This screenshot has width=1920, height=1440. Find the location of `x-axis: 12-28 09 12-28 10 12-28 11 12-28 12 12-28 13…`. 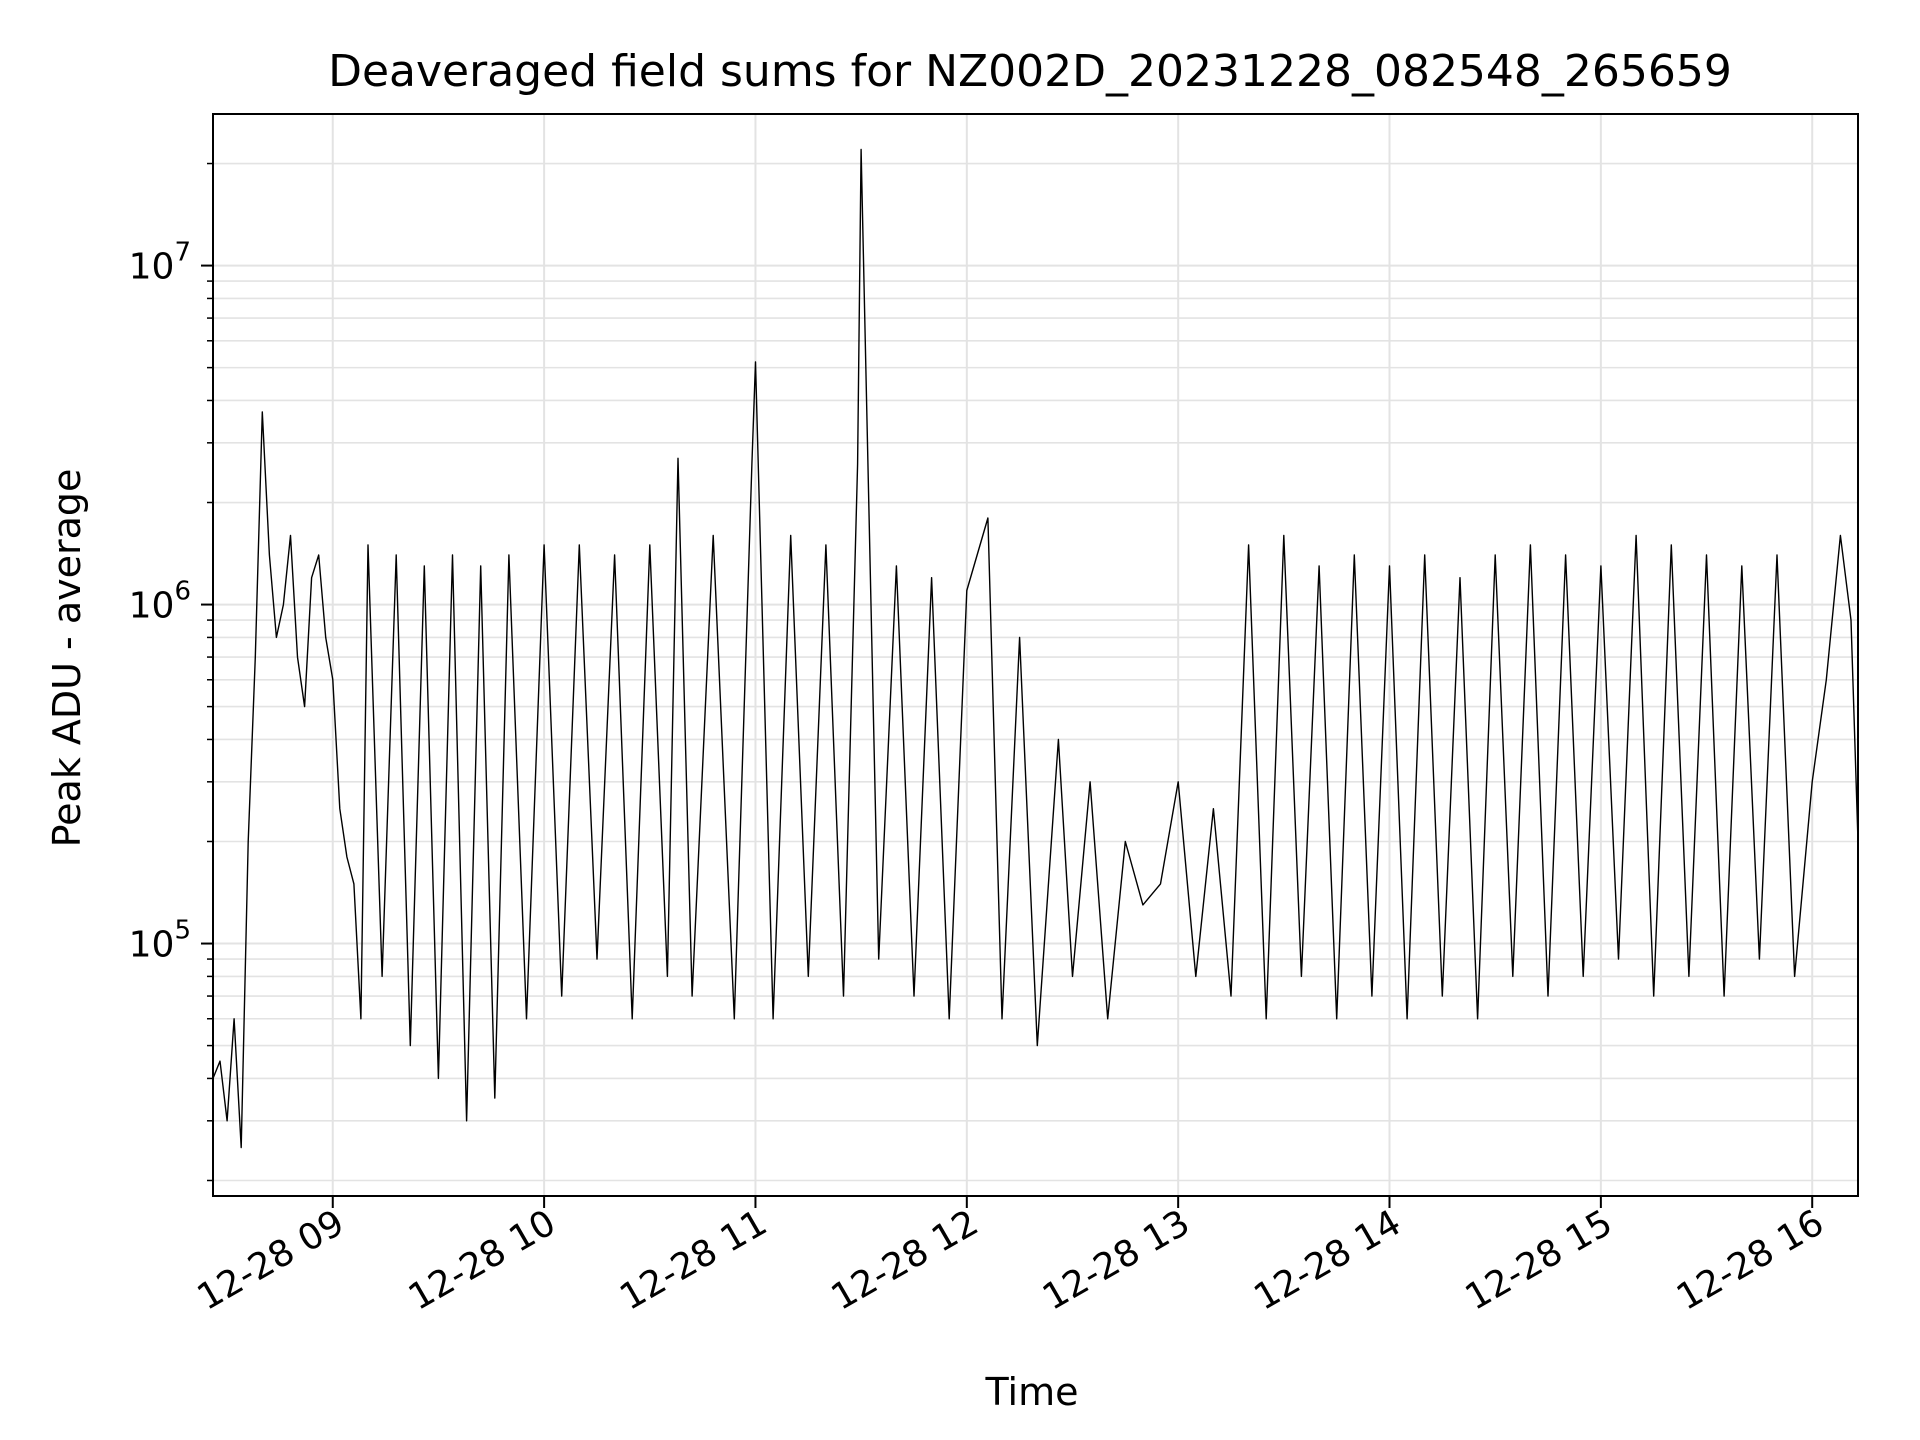

x-axis: 12-28 09 12-28 10 12-28 11 12-28 12 12-28 13… is located at coordinates (1011, 1257).